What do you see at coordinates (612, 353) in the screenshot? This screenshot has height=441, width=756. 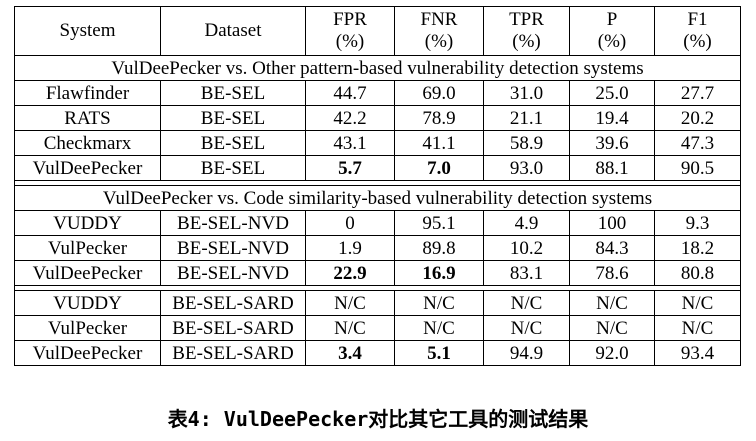 I see `cell-p: 92.0` at bounding box center [612, 353].